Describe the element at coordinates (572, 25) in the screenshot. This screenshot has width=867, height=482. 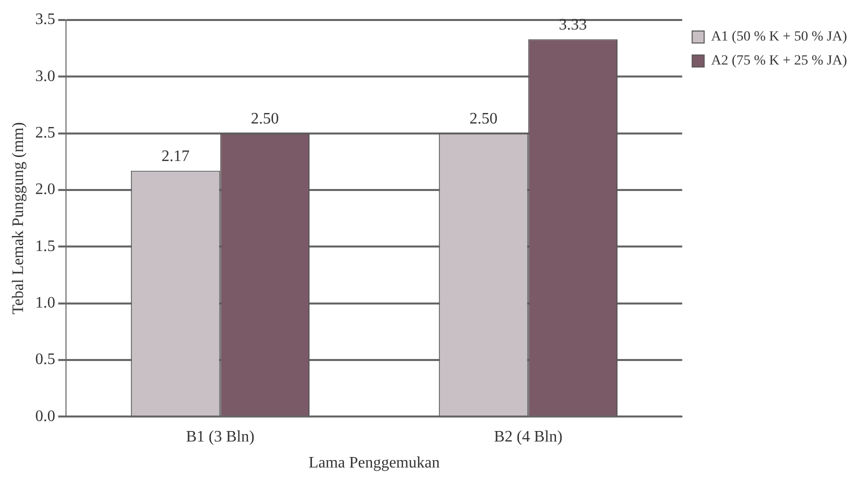
I see `data-label: 3.33` at that location.